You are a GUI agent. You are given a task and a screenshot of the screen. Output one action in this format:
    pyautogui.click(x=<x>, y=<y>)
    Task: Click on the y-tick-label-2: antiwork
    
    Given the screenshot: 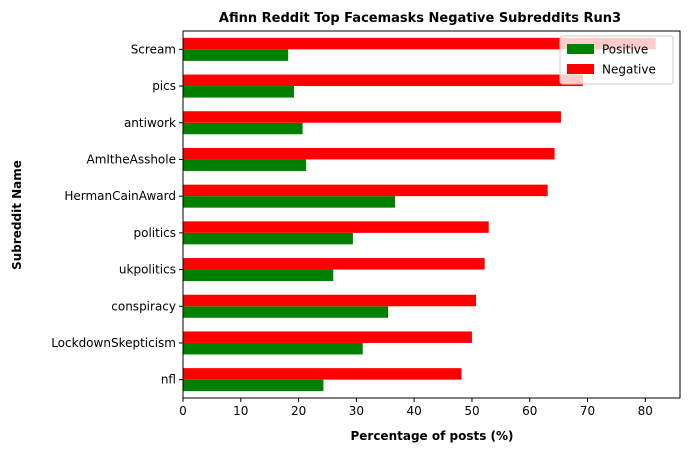 What is the action you would take?
    pyautogui.click(x=150, y=123)
    